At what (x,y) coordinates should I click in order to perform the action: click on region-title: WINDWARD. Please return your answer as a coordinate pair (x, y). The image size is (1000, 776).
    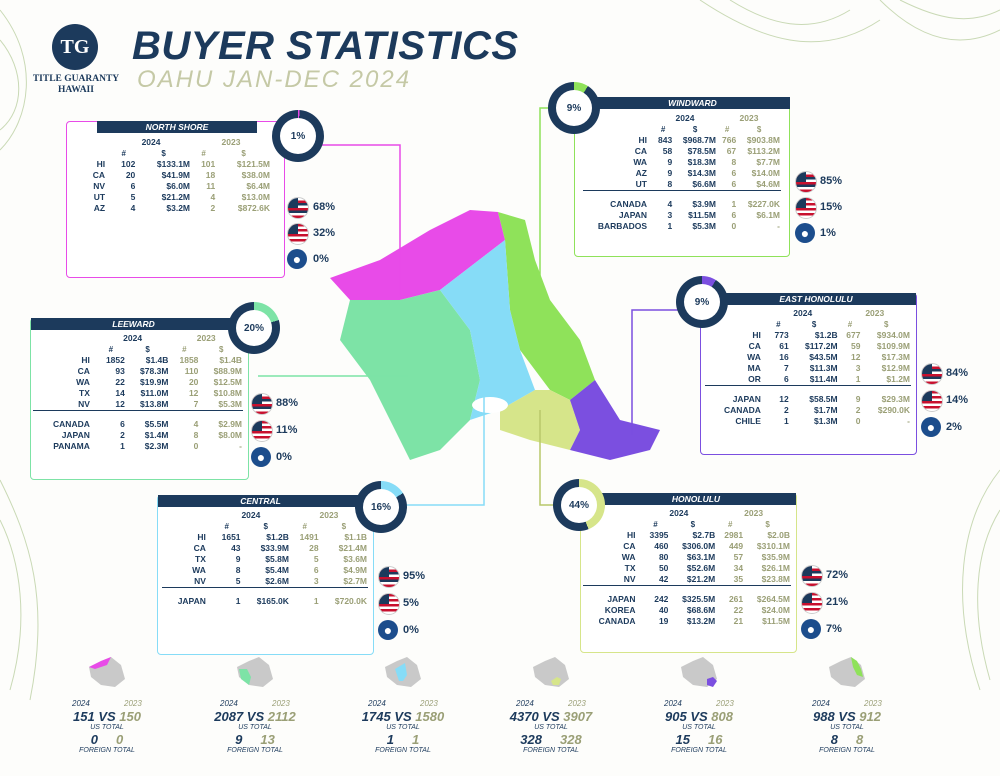
    Looking at the image, I should click on (692, 103).